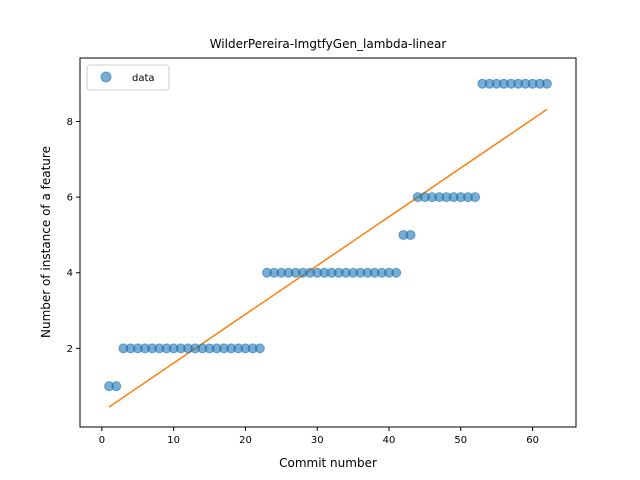 Image resolution: width=640 pixels, height=480 pixels. I want to click on x-tick-label: 50, so click(460, 440).